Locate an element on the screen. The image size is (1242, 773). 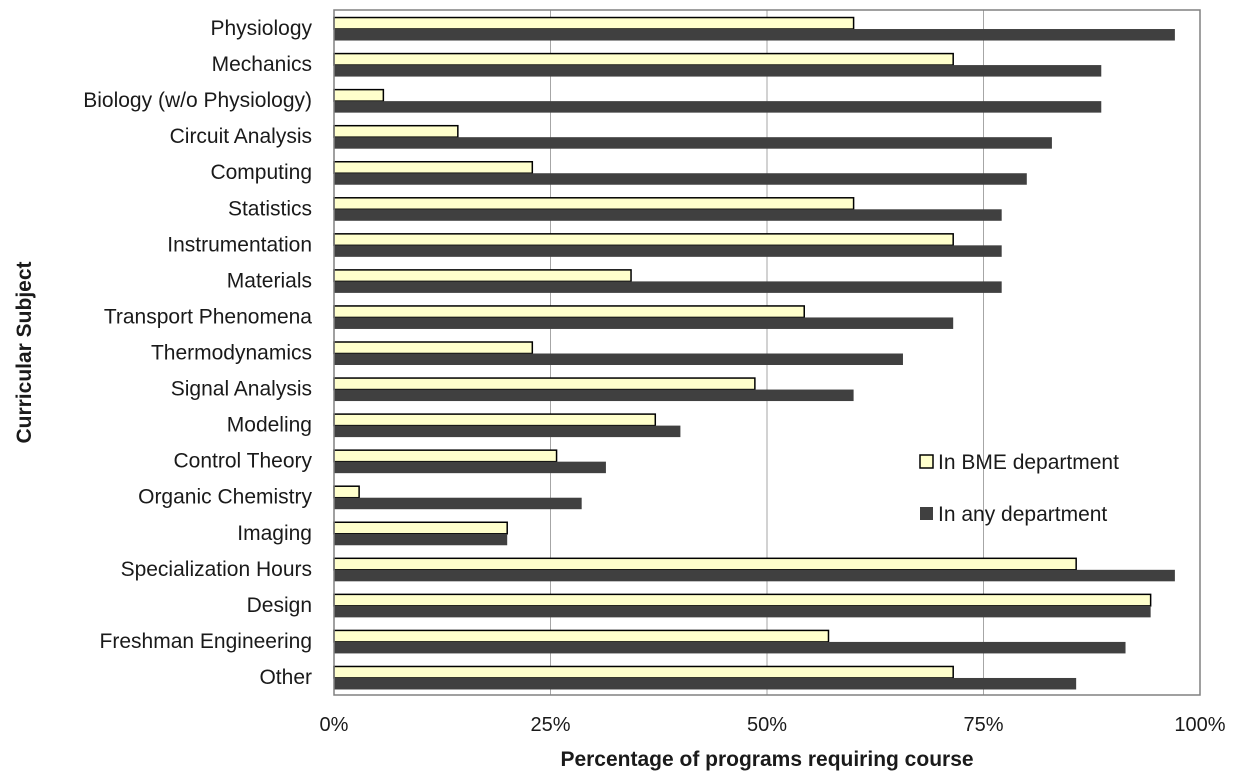
x-tick-label: 100% is located at coordinates (1199, 725).